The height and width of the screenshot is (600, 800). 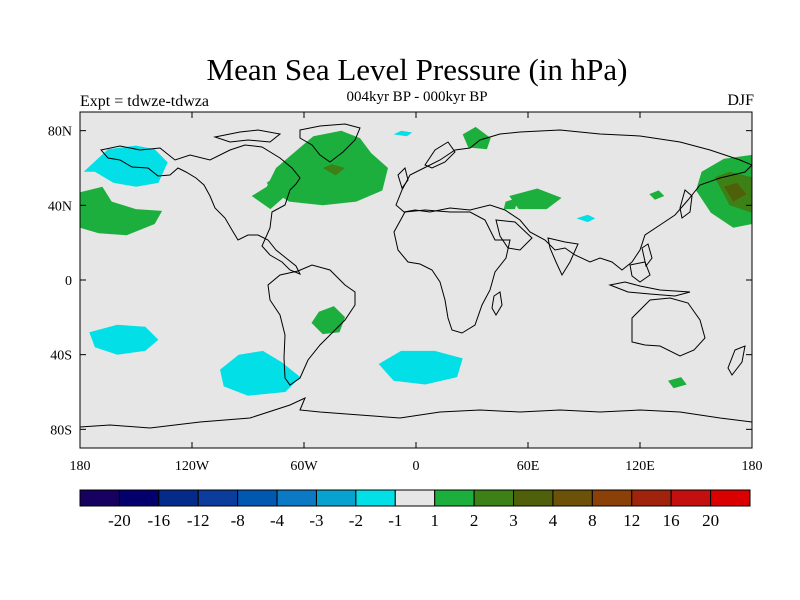 I want to click on colorbar-label-15: 20, so click(x=710, y=520).